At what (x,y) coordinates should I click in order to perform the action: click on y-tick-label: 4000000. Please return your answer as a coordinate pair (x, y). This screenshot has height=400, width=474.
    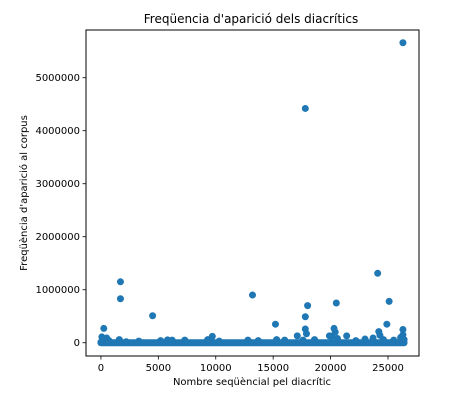
    Looking at the image, I should click on (57, 131).